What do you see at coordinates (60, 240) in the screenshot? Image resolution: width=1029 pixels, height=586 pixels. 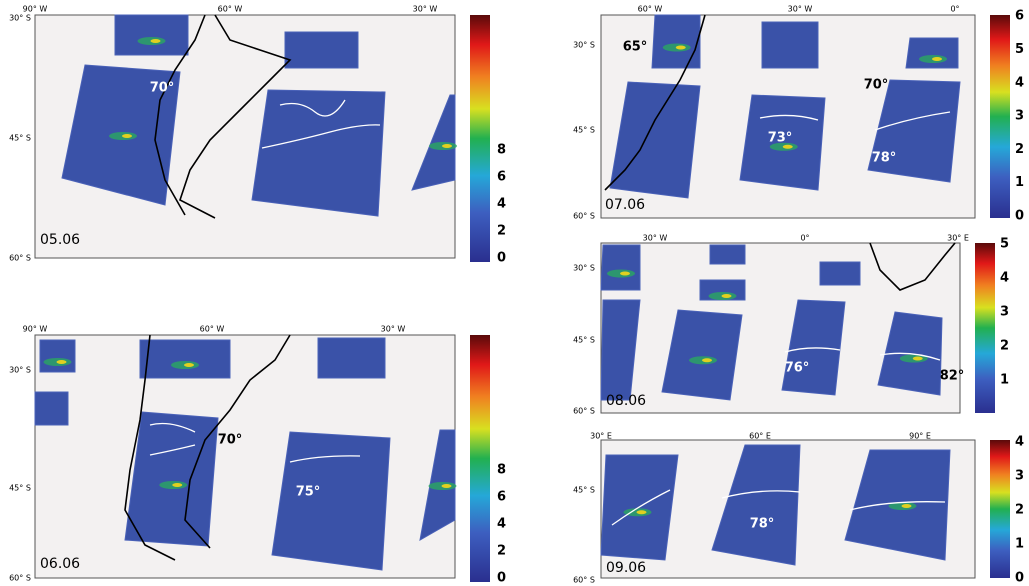 I see `date-label: 05.06` at bounding box center [60, 240].